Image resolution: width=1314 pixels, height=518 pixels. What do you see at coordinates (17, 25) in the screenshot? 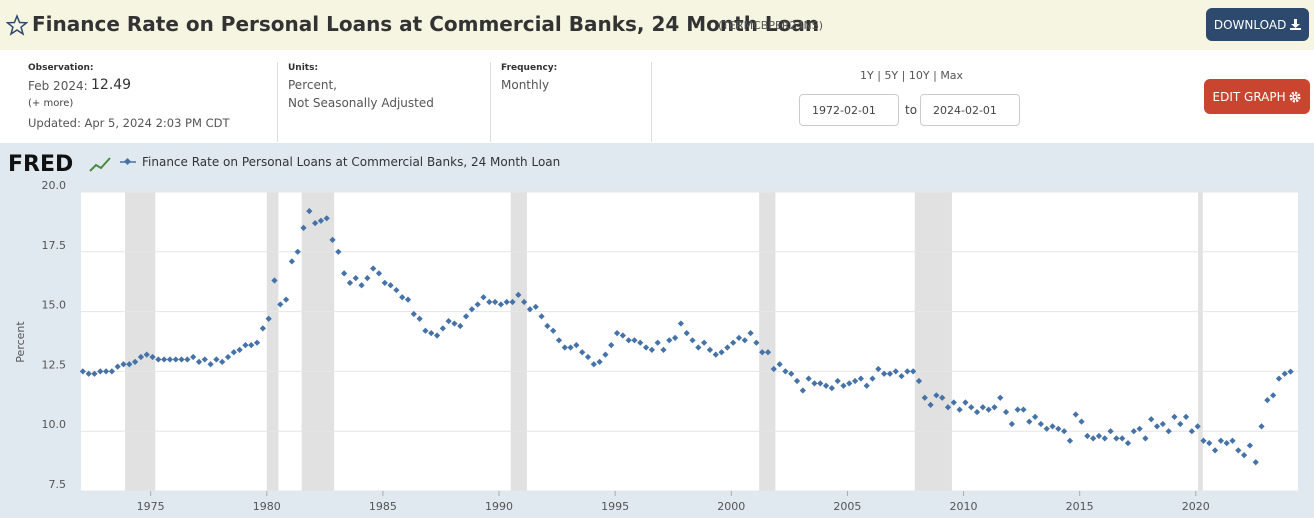
I see `favorite-star` at bounding box center [17, 25].